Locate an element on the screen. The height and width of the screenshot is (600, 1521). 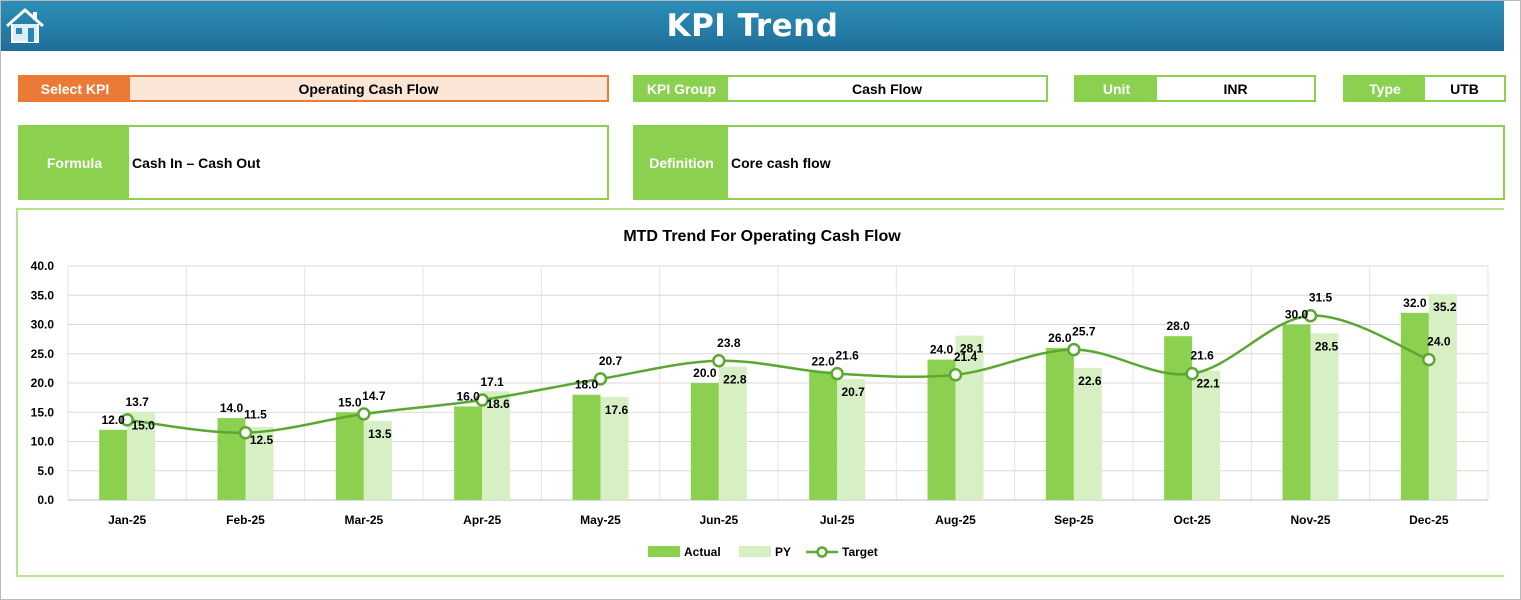
page-title: KPI Trend is located at coordinates (752, 26).